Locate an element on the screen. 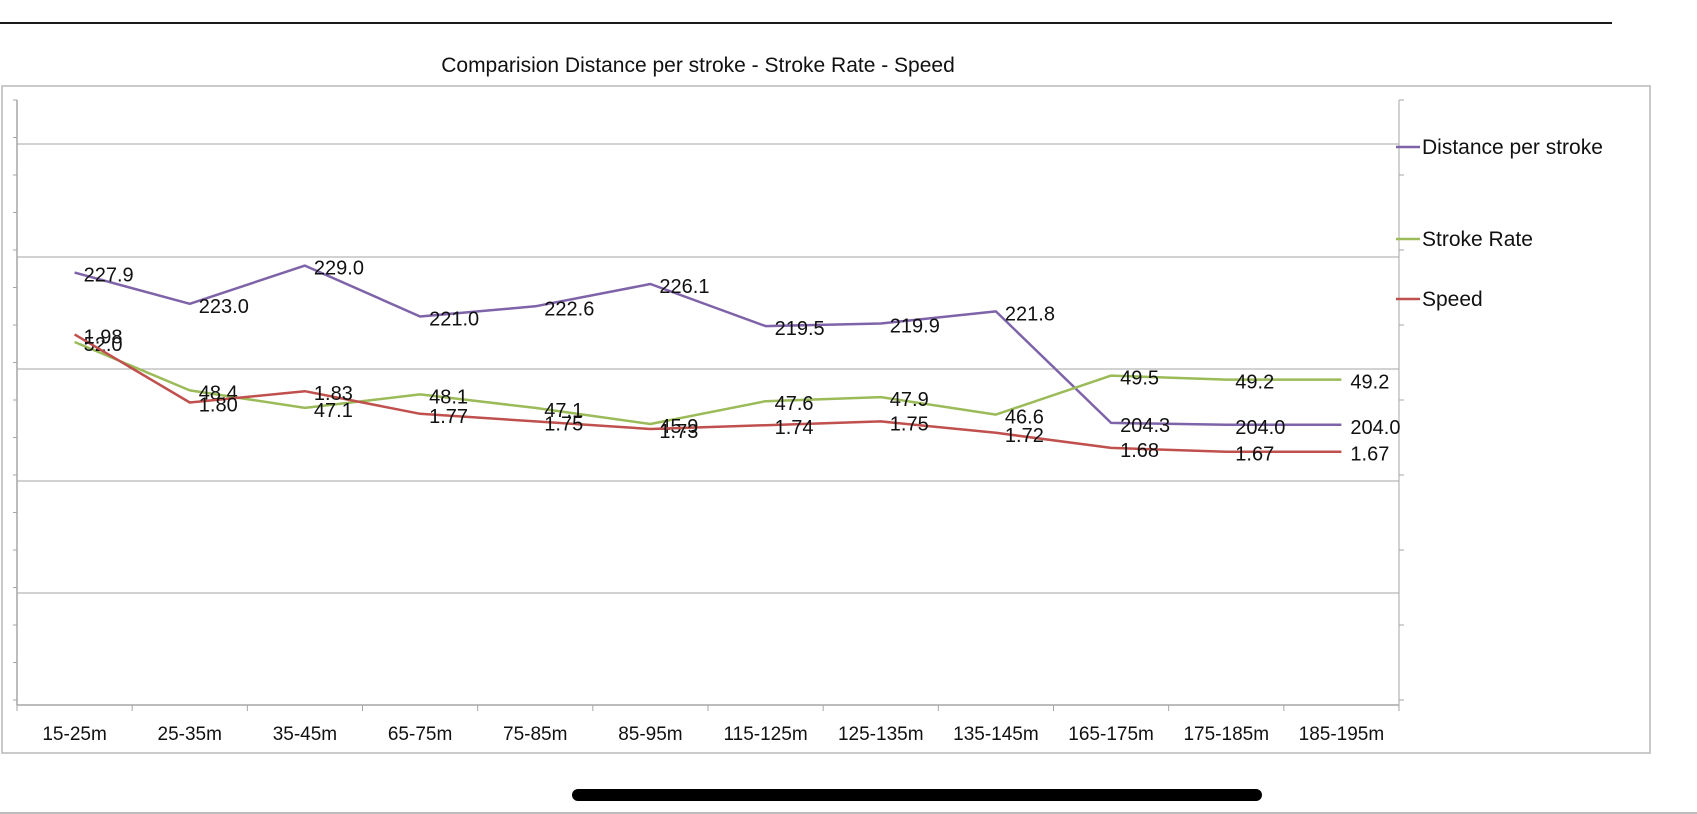 The image size is (1697, 814). x-tick-label: 75-85m is located at coordinates (535, 734).